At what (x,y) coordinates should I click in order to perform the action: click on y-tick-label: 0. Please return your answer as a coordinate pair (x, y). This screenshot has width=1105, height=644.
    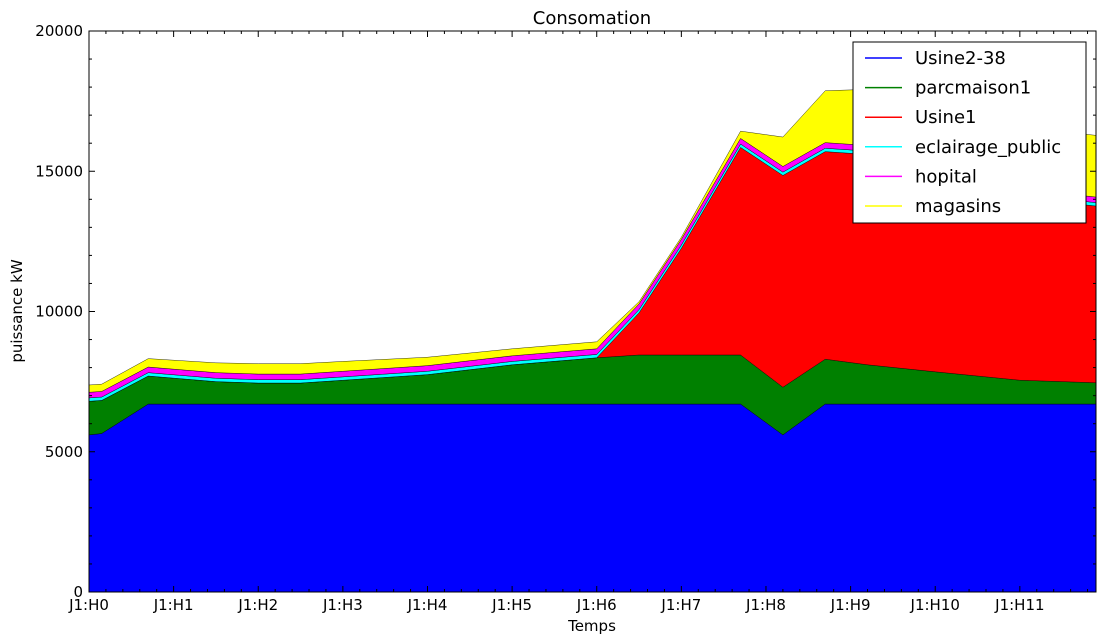
    Looking at the image, I should click on (78, 592).